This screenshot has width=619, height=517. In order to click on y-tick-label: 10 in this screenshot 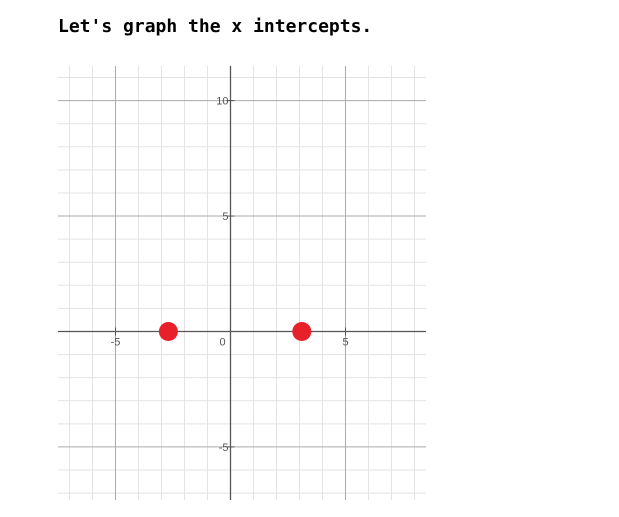, I will do `click(222, 102)`.